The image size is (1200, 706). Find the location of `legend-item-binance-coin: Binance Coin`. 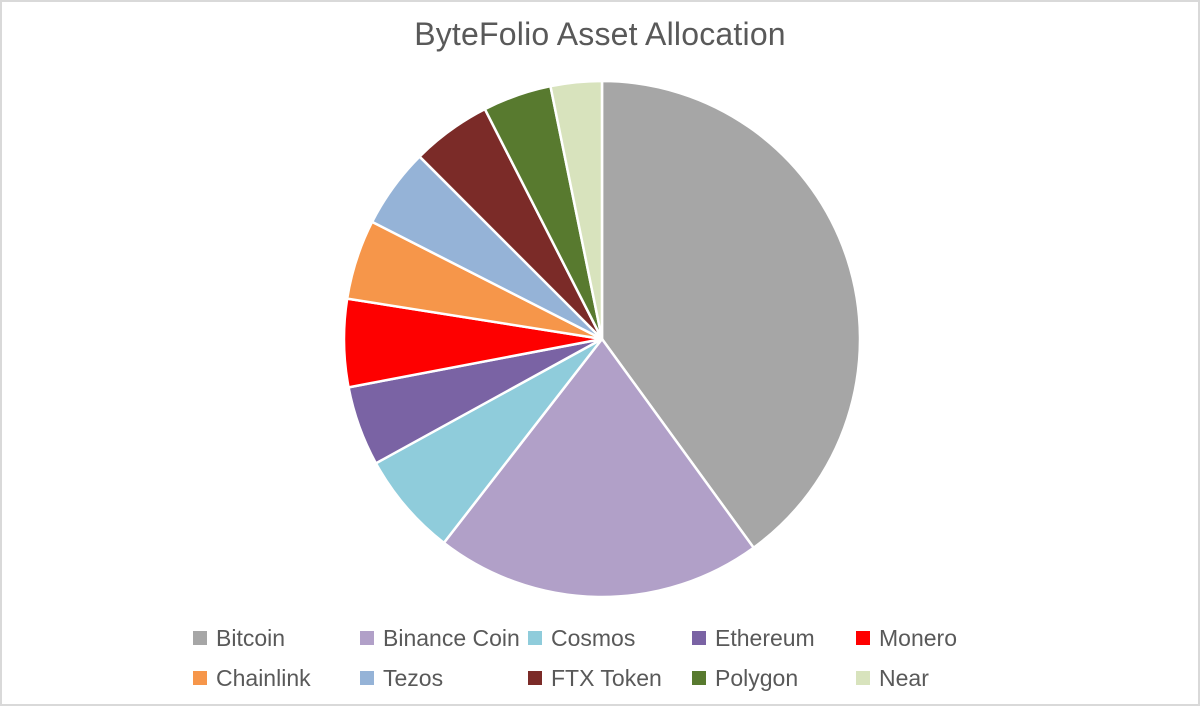

legend-item-binance-coin: Binance Coin is located at coordinates (444, 638).